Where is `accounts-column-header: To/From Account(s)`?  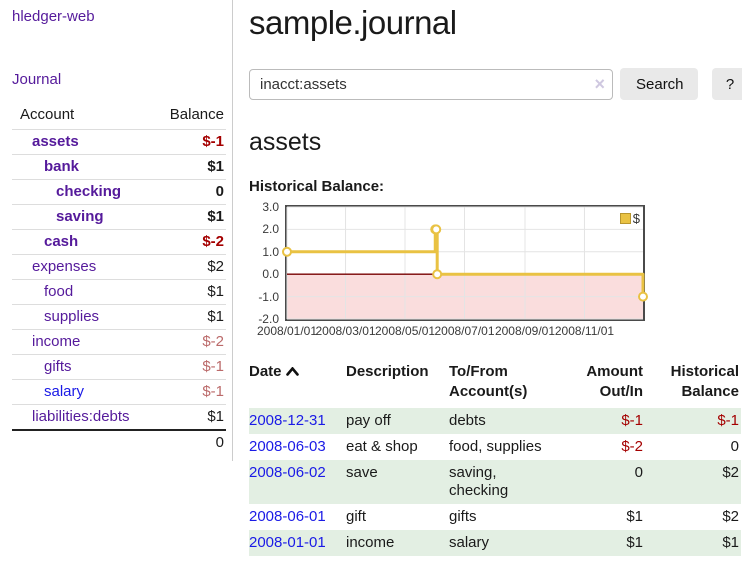
accounts-column-header: To/From Account(s) is located at coordinates (488, 381).